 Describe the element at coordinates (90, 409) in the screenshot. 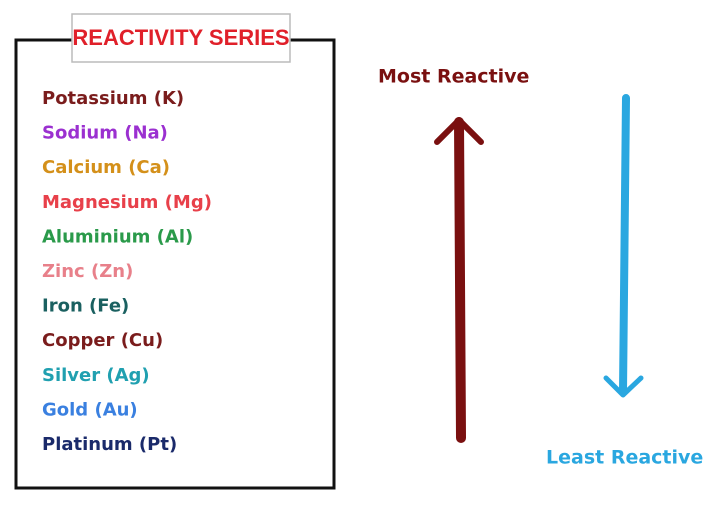

I see `element-item: Gold (Au)` at that location.